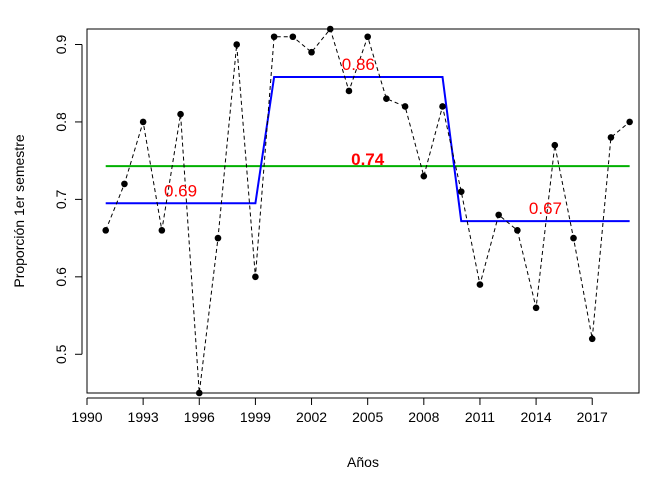 The image size is (672, 480). I want to click on y-tick-label: 0.5, so click(61, 354).